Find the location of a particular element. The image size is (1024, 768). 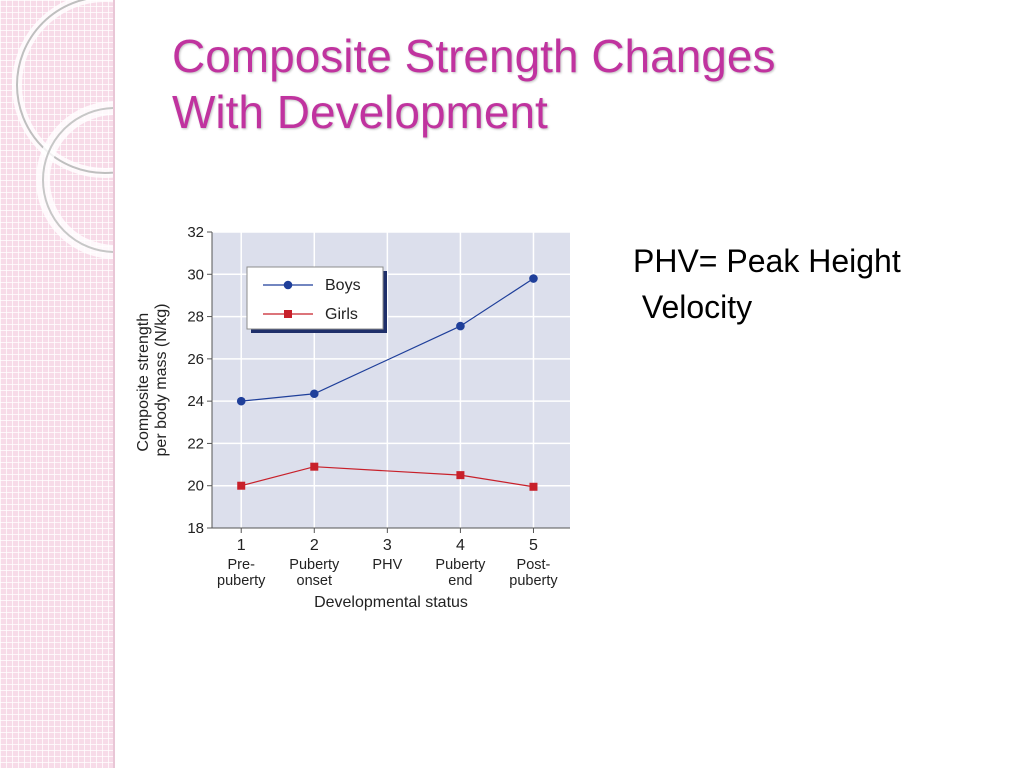

legend: Boys Girls is located at coordinates (316, 299).